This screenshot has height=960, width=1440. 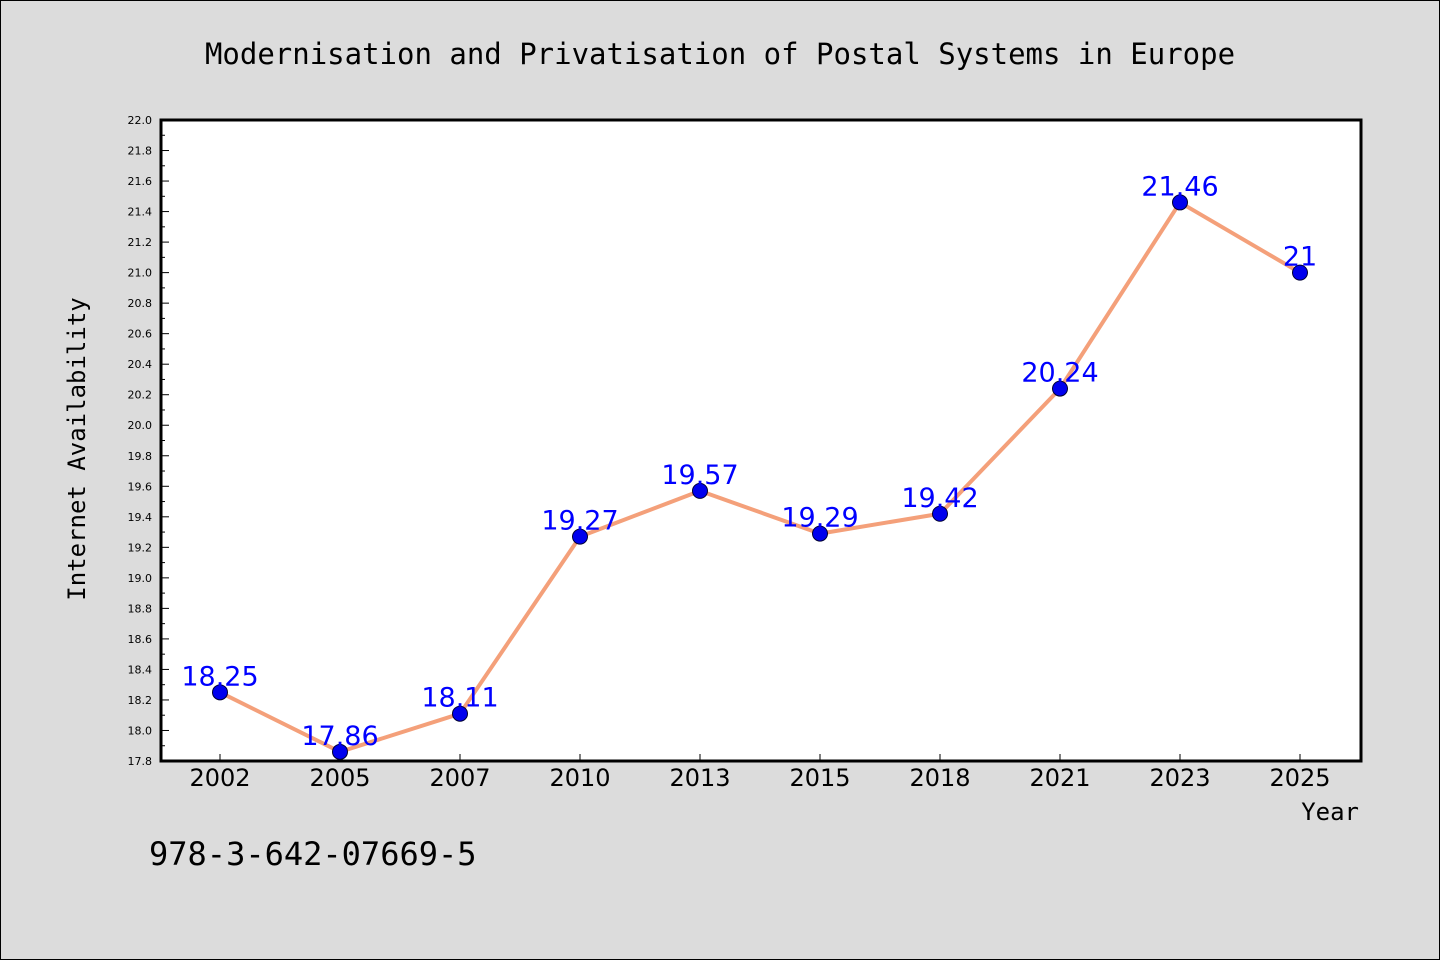 What do you see at coordinates (140, 730) in the screenshot?
I see `y-tick-label: 18.0` at bounding box center [140, 730].